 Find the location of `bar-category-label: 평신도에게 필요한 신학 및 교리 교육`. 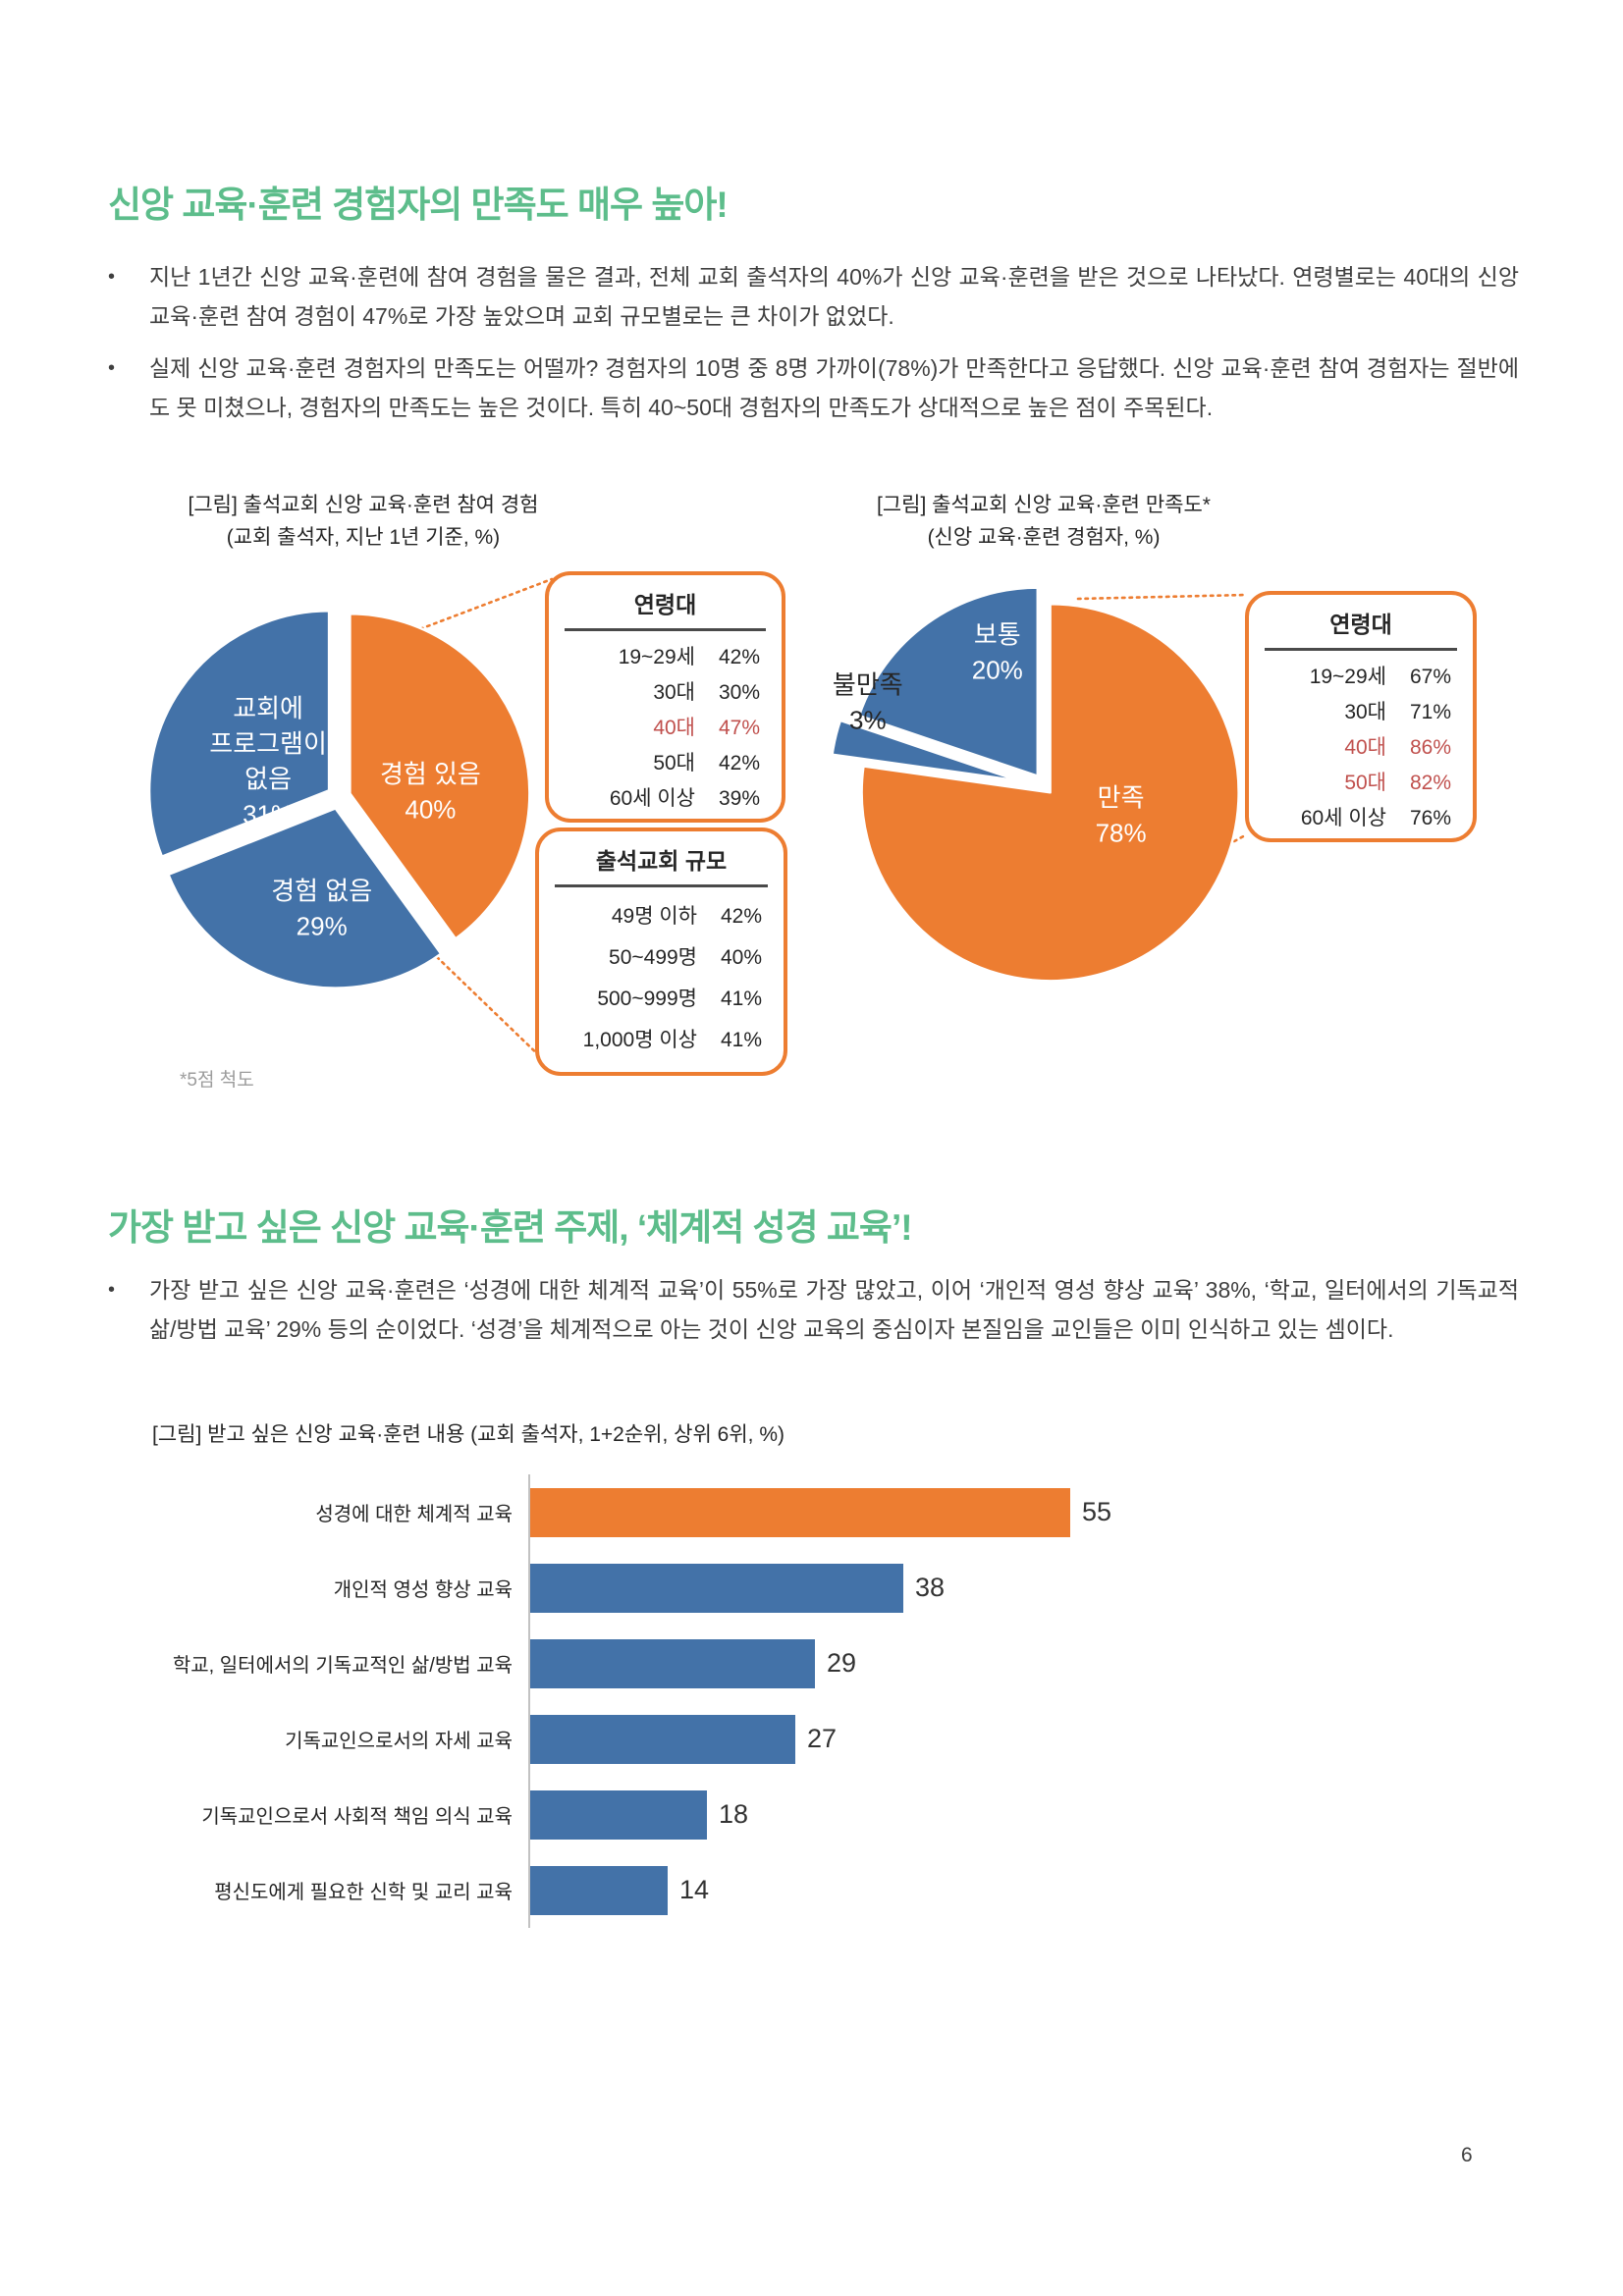

bar-category-label: 평신도에게 필요한 신학 및 교리 교육 is located at coordinates (363, 1892).